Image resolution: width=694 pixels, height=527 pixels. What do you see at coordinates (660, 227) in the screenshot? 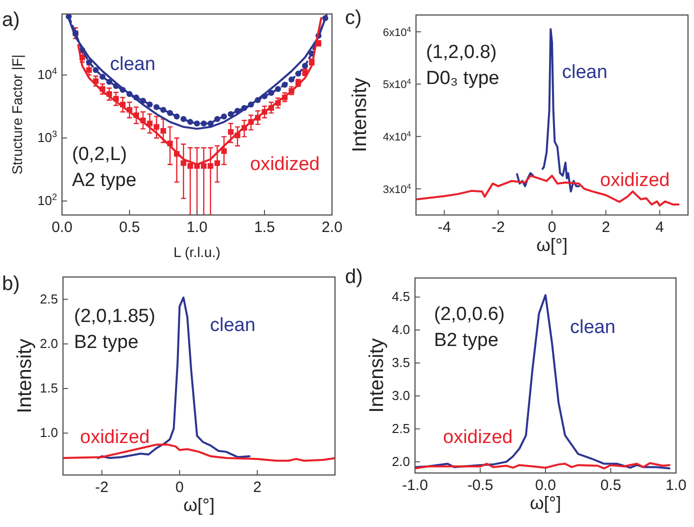
I see `x-tick-label: 4` at bounding box center [660, 227].